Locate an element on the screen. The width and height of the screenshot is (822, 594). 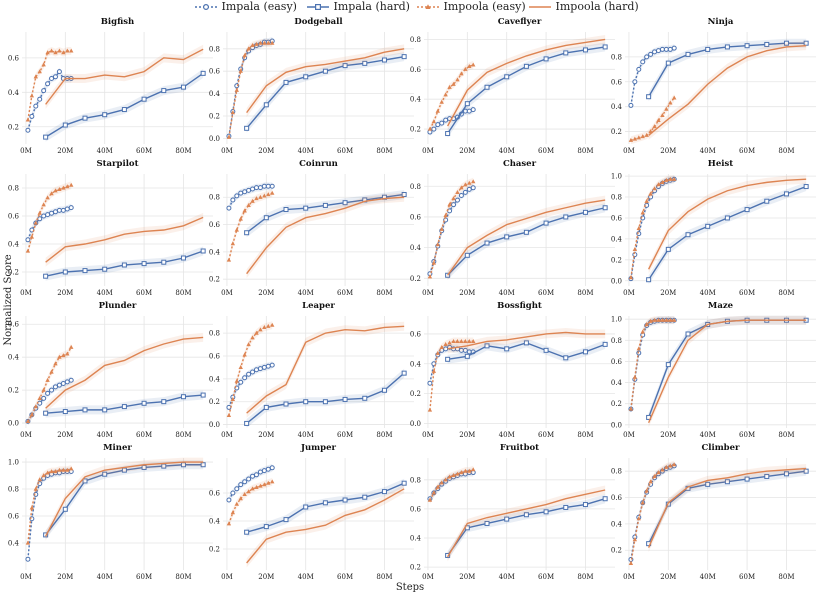
panel-bossfight: Bossfight 0.0 0.2 0.4 0.6 0M 20M 40M 60M 80M is located at coordinates (512, 370).